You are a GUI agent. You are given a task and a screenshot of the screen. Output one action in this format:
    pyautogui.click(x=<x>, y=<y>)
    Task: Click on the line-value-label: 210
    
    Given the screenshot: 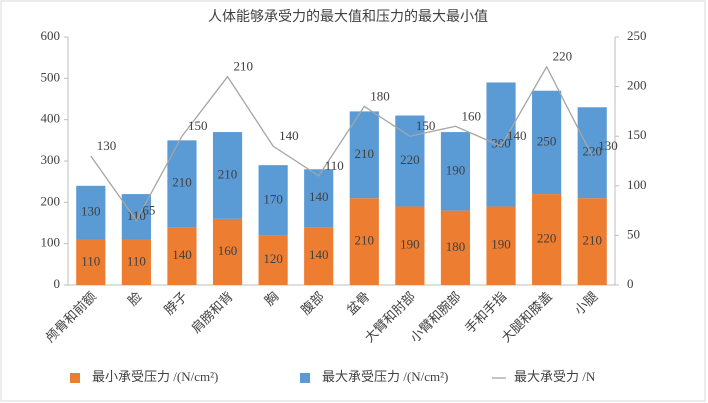 What is the action you would take?
    pyautogui.click(x=244, y=66)
    